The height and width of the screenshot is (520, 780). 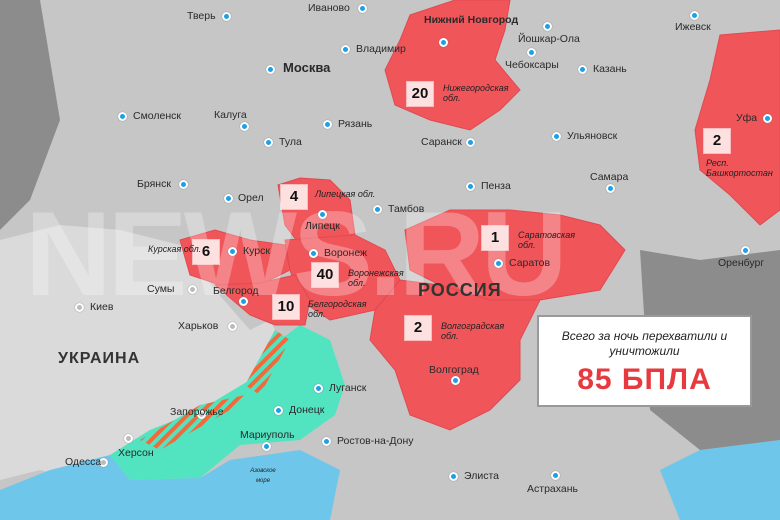 What do you see at coordinates (460, 290) in the screenshot?
I see `country-label-russia: РОССИЯ` at bounding box center [460, 290].